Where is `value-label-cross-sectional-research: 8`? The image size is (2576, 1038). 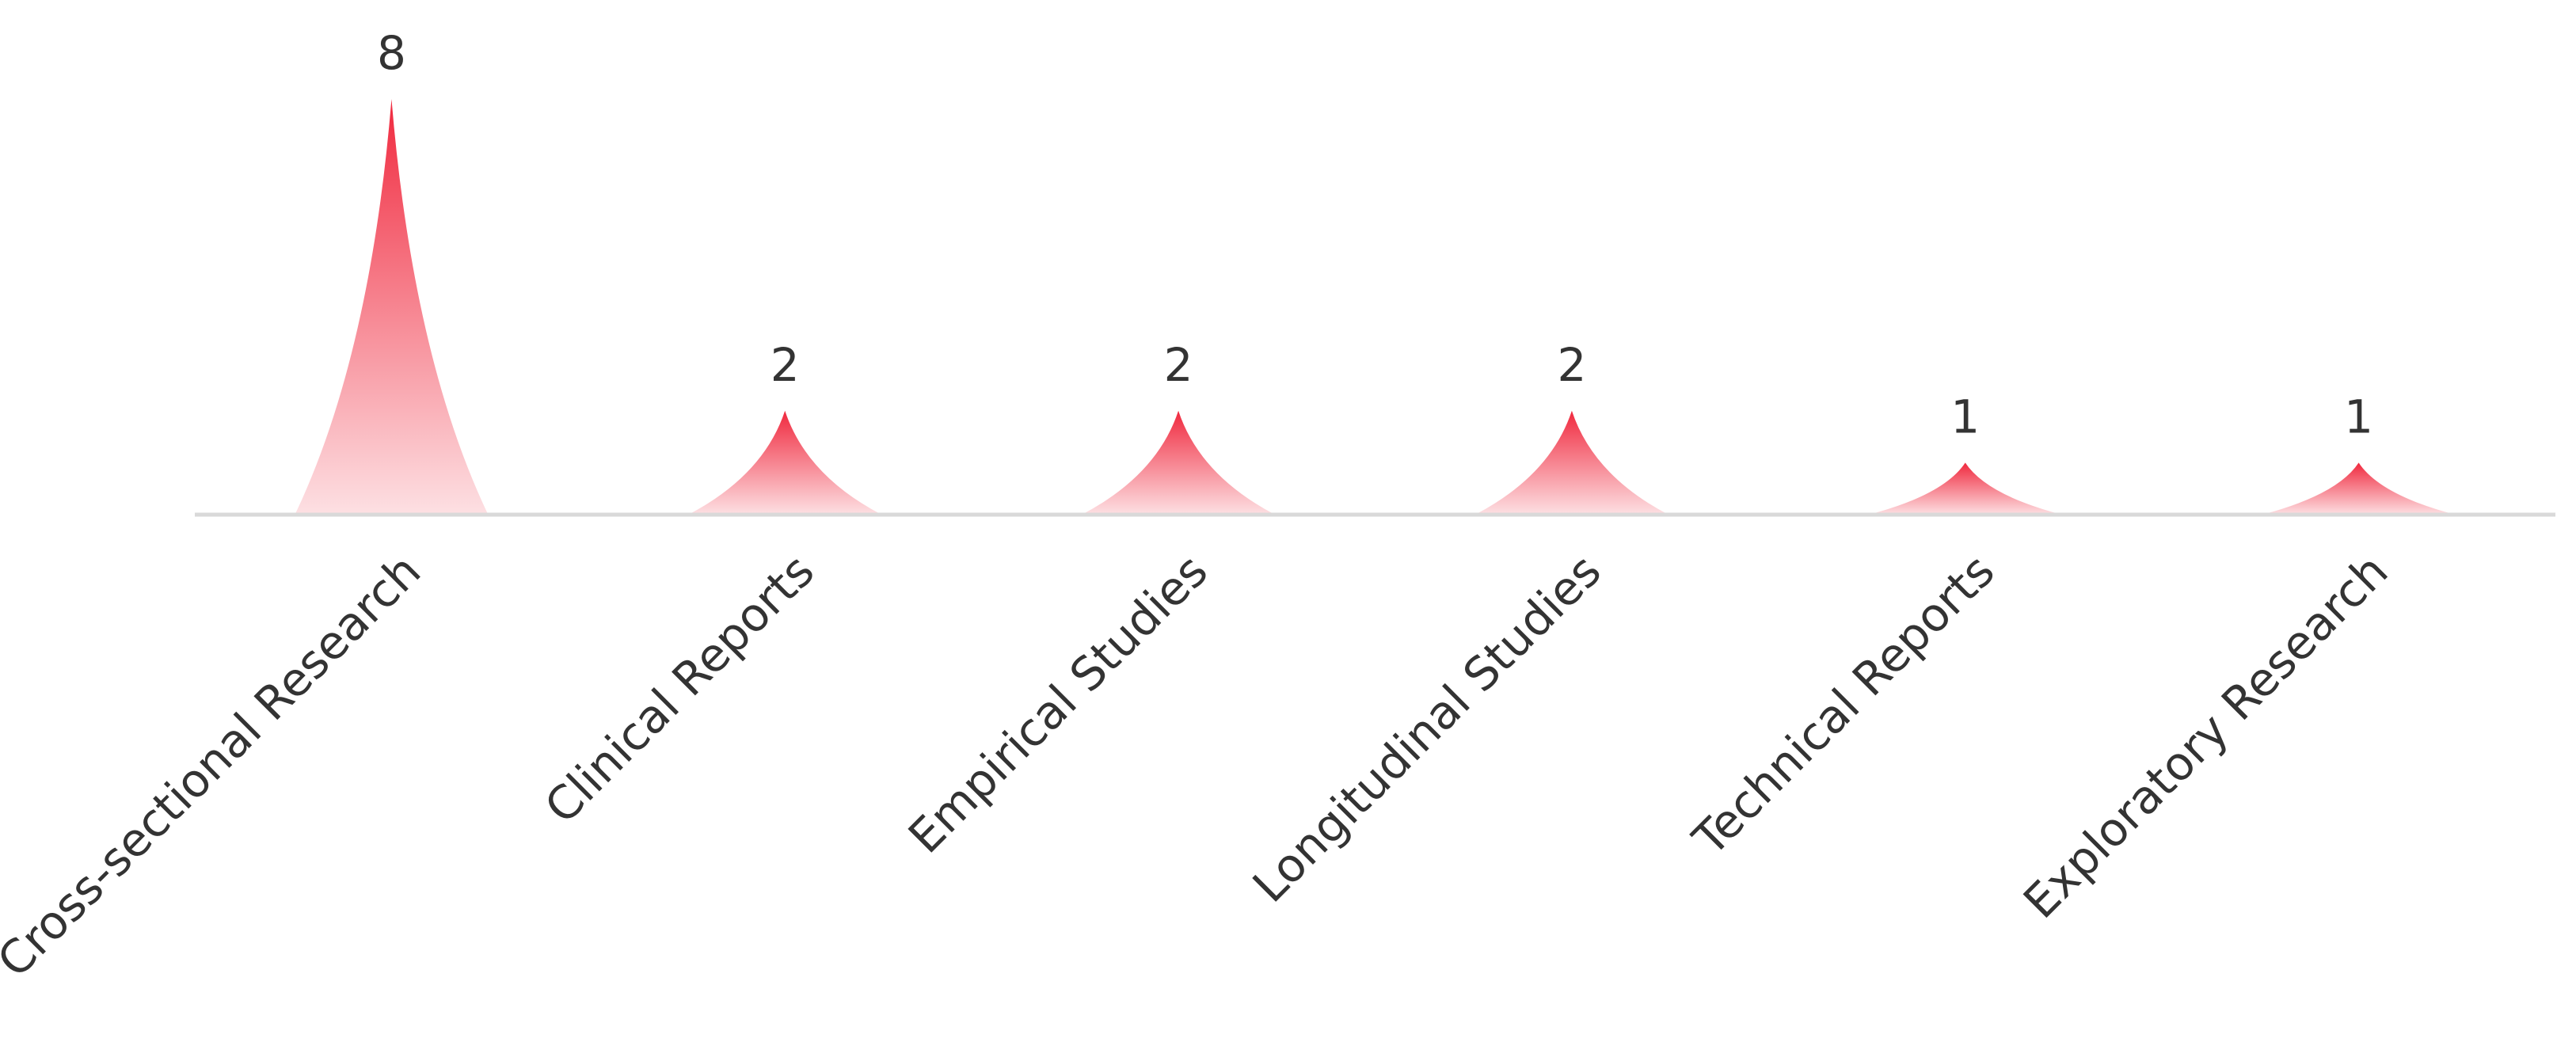
value-label-cross-sectional-research: 8 is located at coordinates (391, 53).